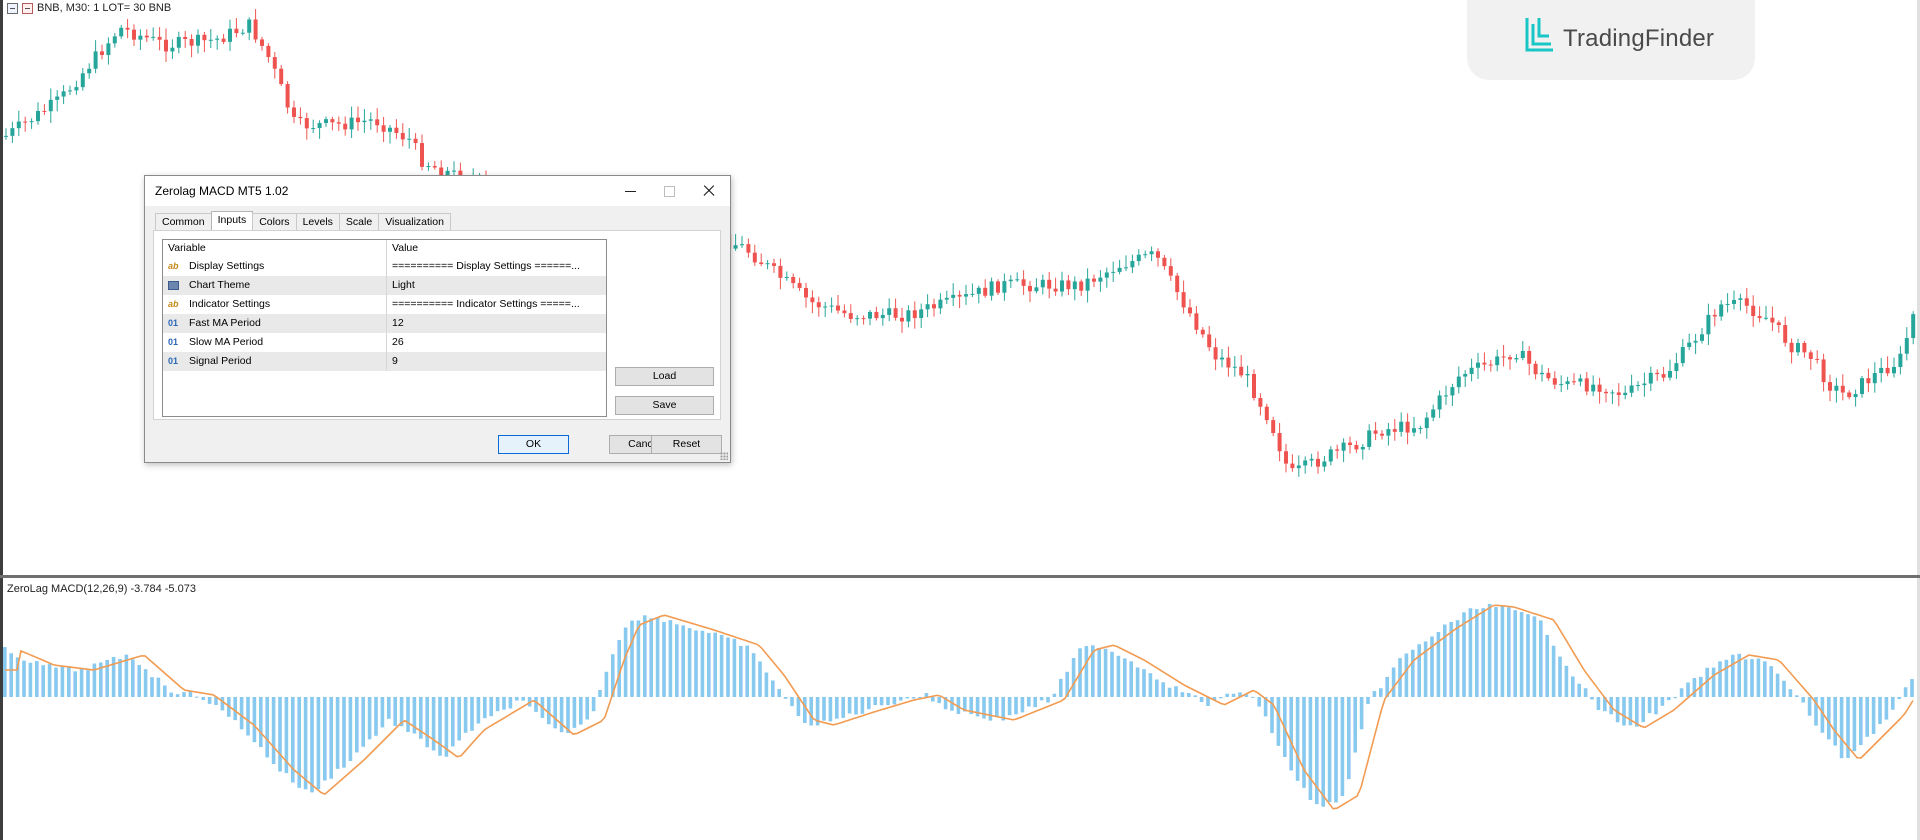 This screenshot has width=1920, height=840. I want to click on integer-type-icon: 01, so click(173, 323).